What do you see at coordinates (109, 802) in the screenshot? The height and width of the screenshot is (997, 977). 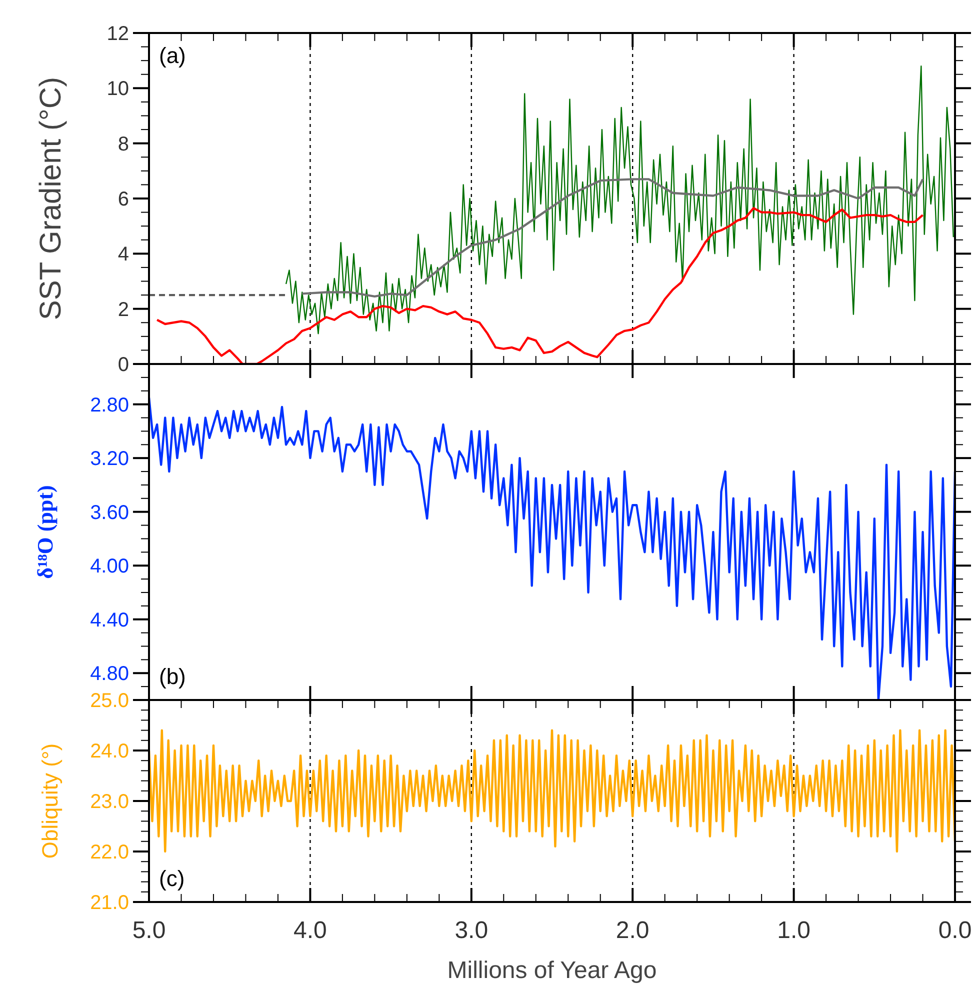 I see `y-tick-label: 23.0` at bounding box center [109, 802].